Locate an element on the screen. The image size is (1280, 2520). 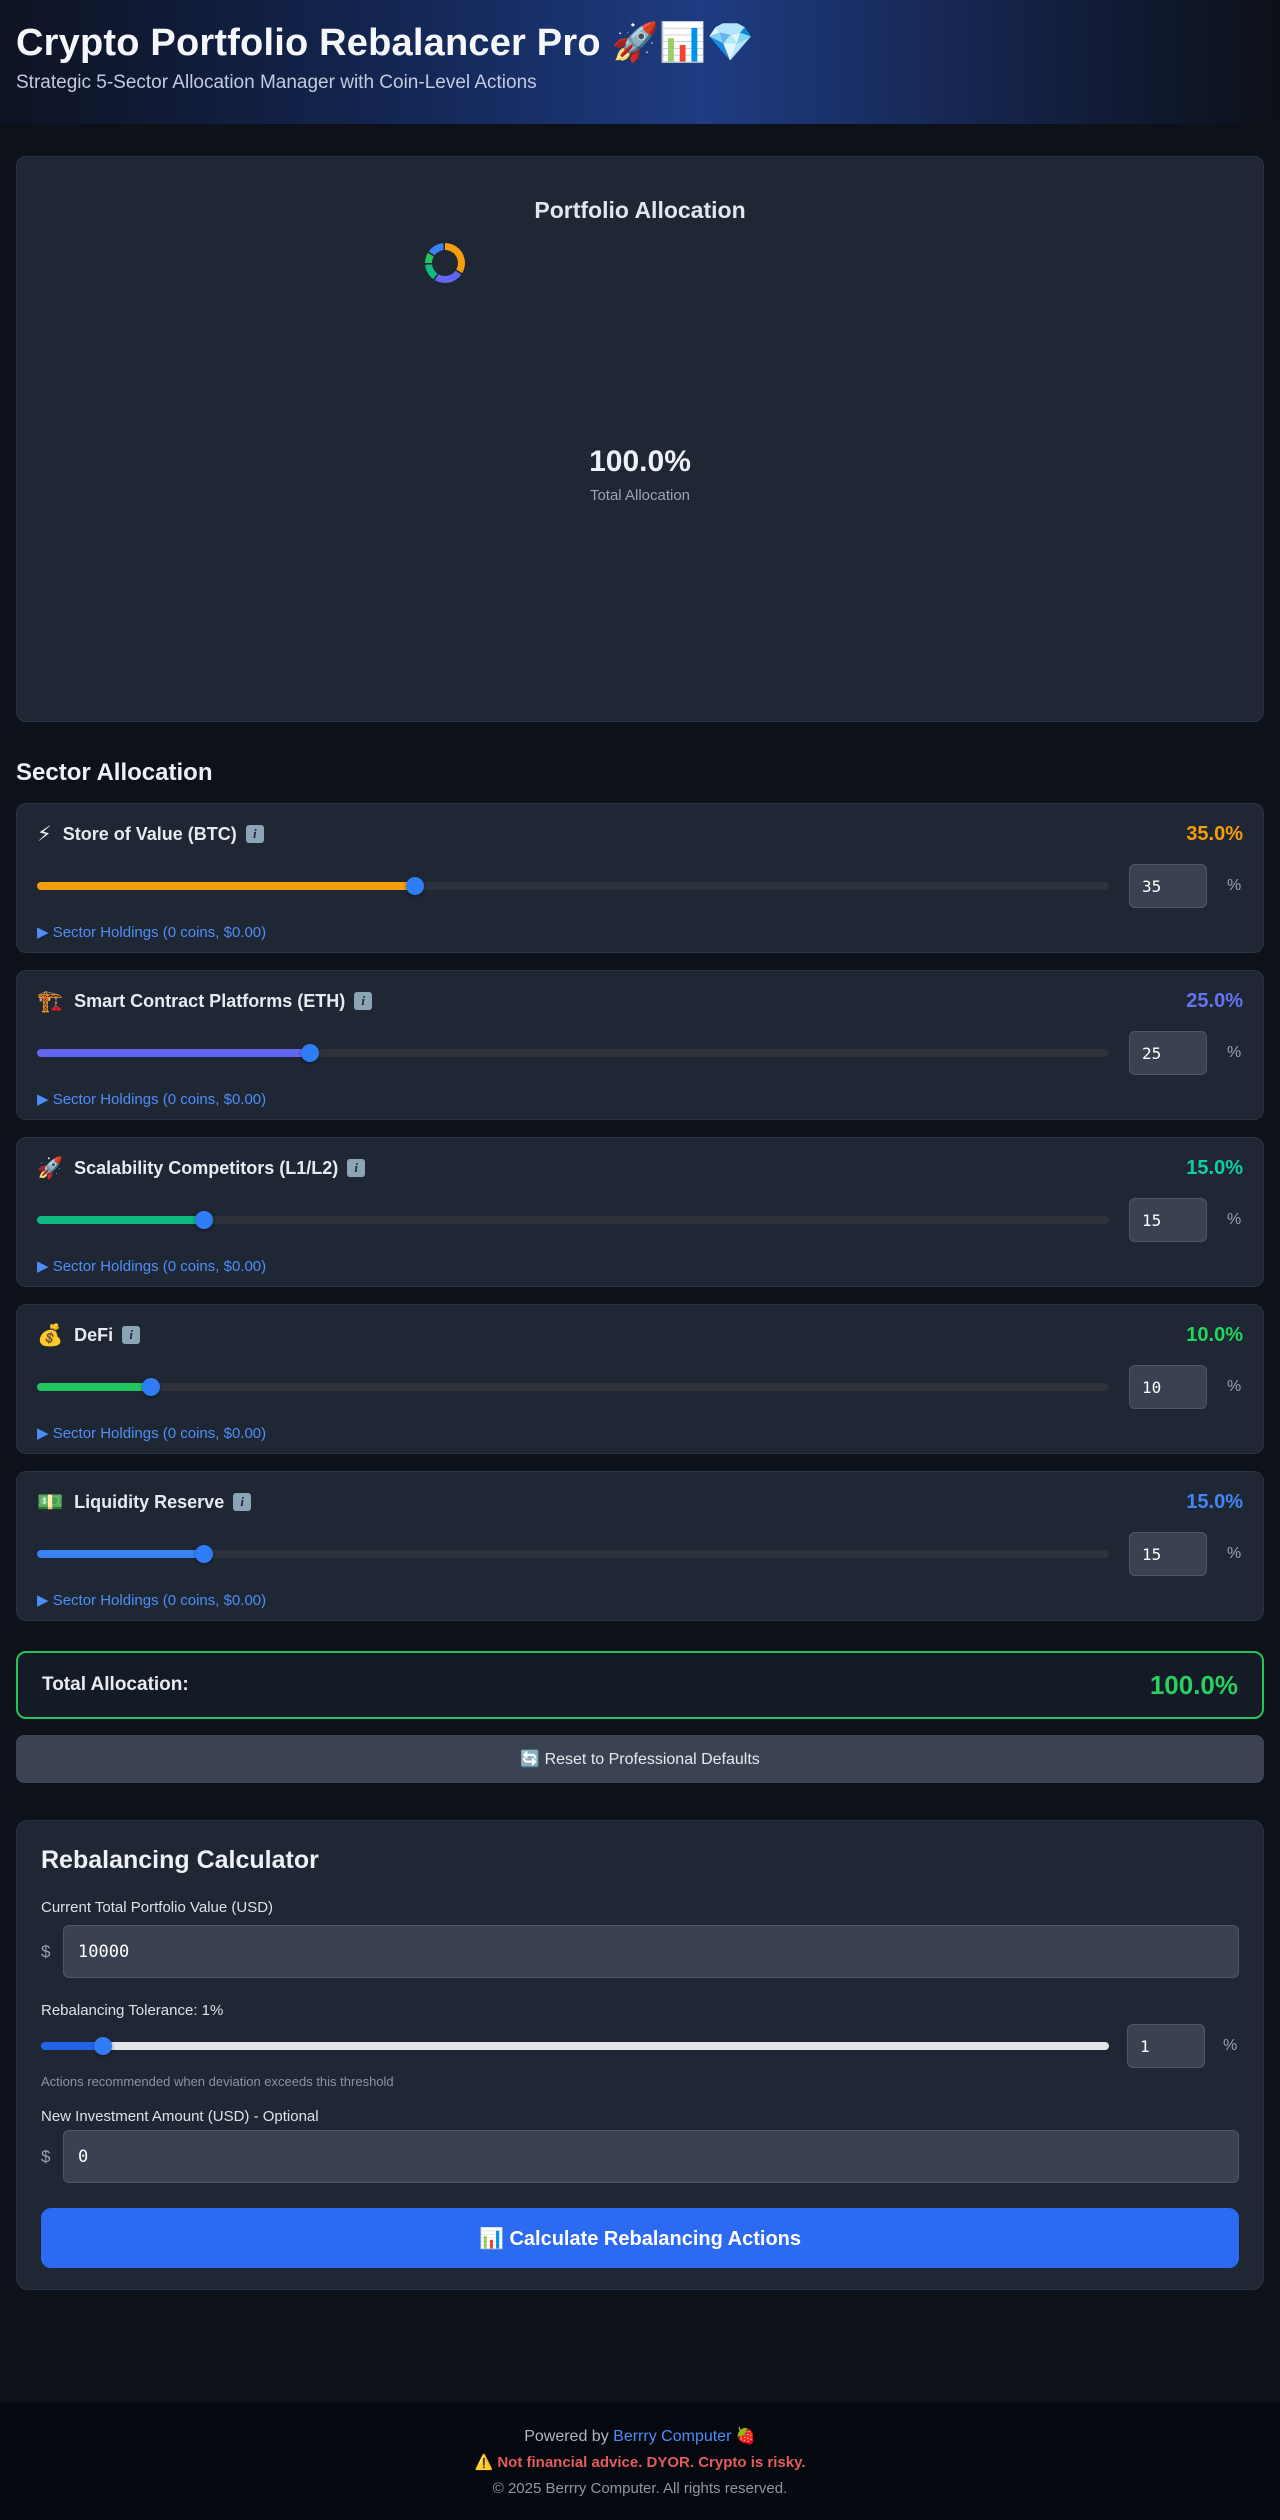
sector-percent-label: 25.0% is located at coordinates (1214, 1000).